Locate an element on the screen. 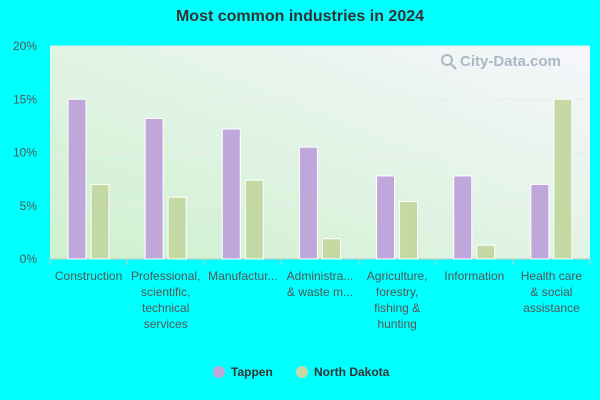 This screenshot has height=400, width=600. legend: Tappen North Dakota is located at coordinates (301, 372).